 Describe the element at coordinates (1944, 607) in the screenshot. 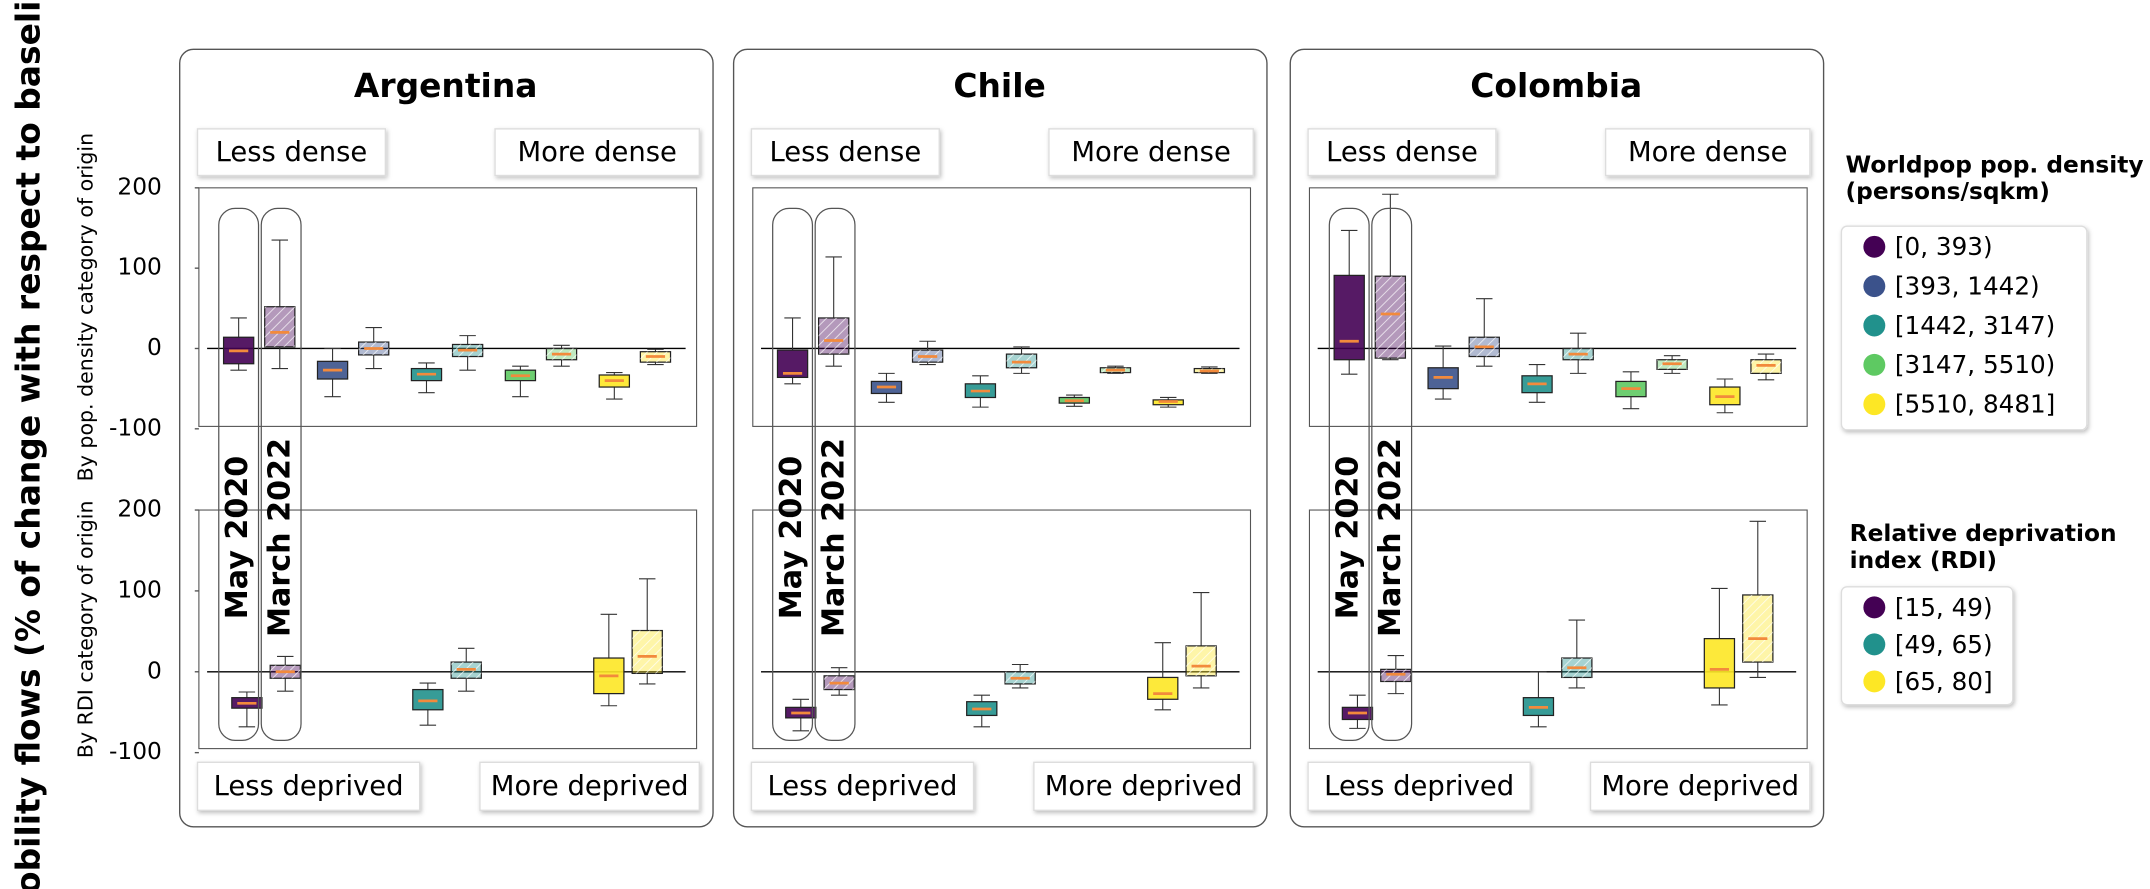

I see `legend-label: [15, 49)` at that location.